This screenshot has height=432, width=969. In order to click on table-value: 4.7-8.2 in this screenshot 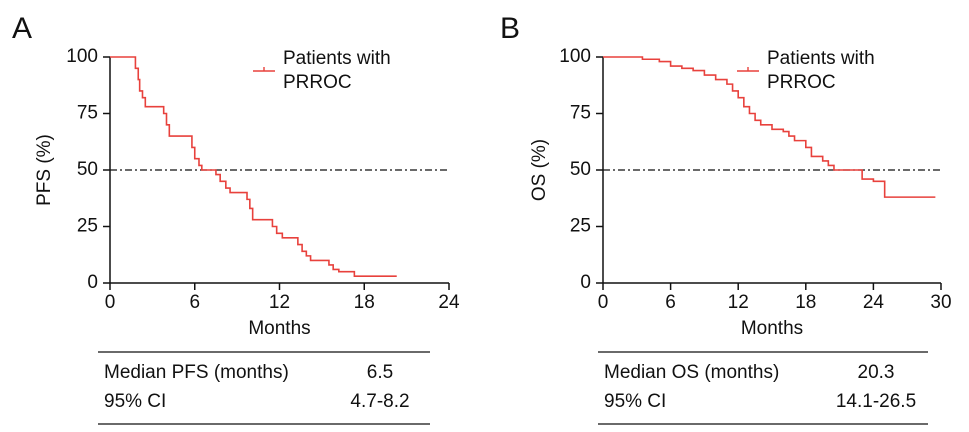, I will do `click(379, 401)`.